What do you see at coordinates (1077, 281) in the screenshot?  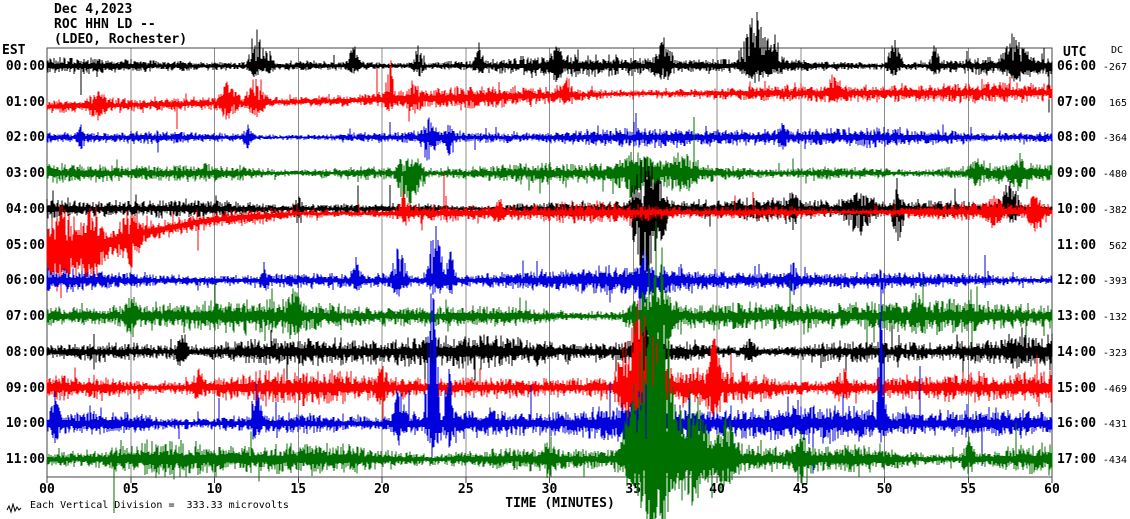 I see `utc-label-row-6: 12:00` at bounding box center [1077, 281].